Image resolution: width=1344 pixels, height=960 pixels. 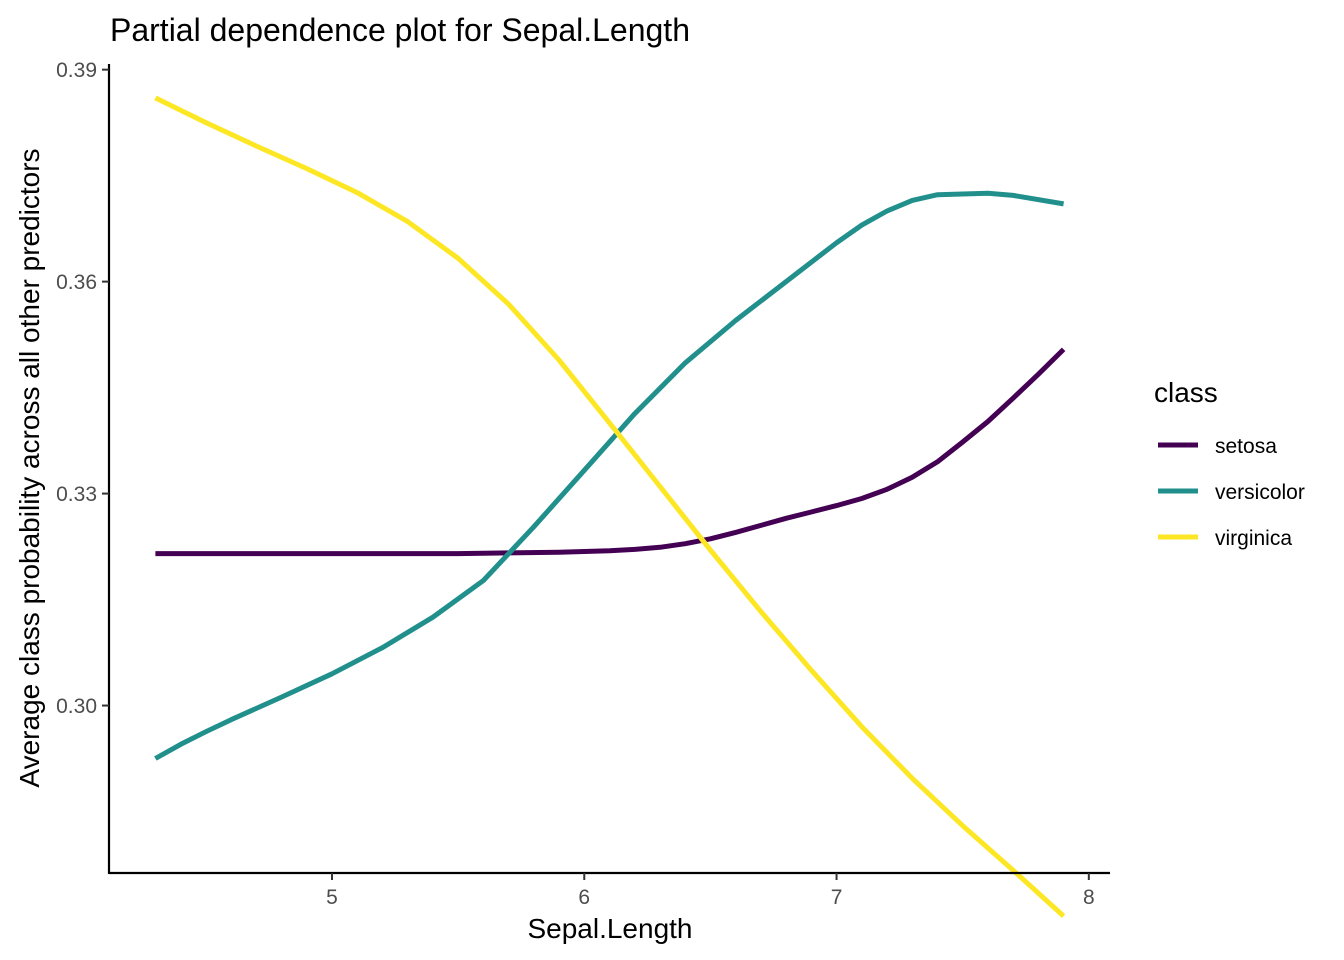 What do you see at coordinates (609, 928) in the screenshot?
I see `x-axis-title: Sepal.Length` at bounding box center [609, 928].